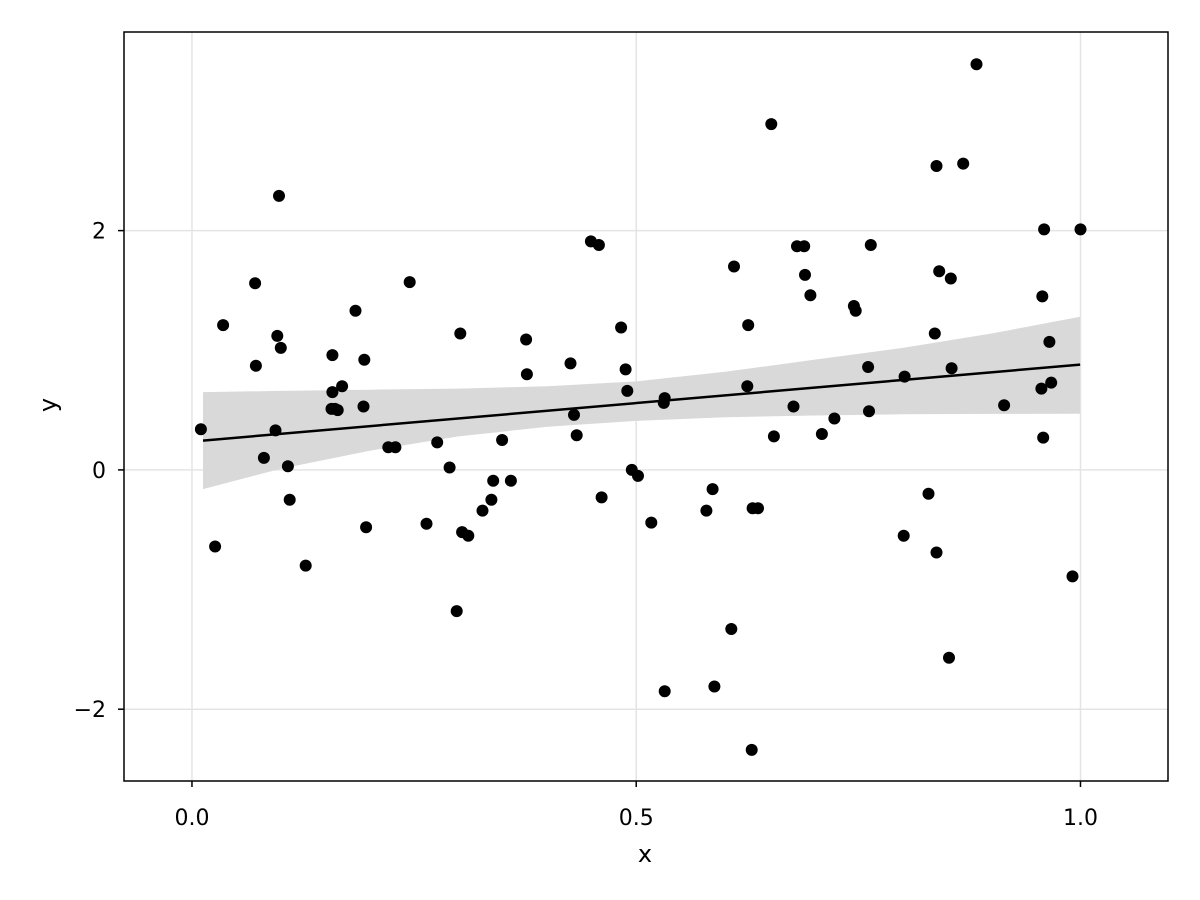  I want to click on x-axis-title: x, so click(645, 854).